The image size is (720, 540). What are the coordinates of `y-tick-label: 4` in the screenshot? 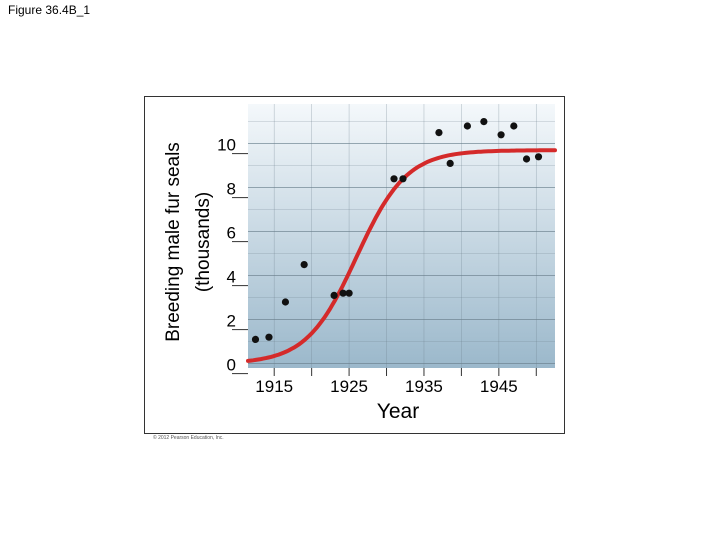 It's located at (231, 277).